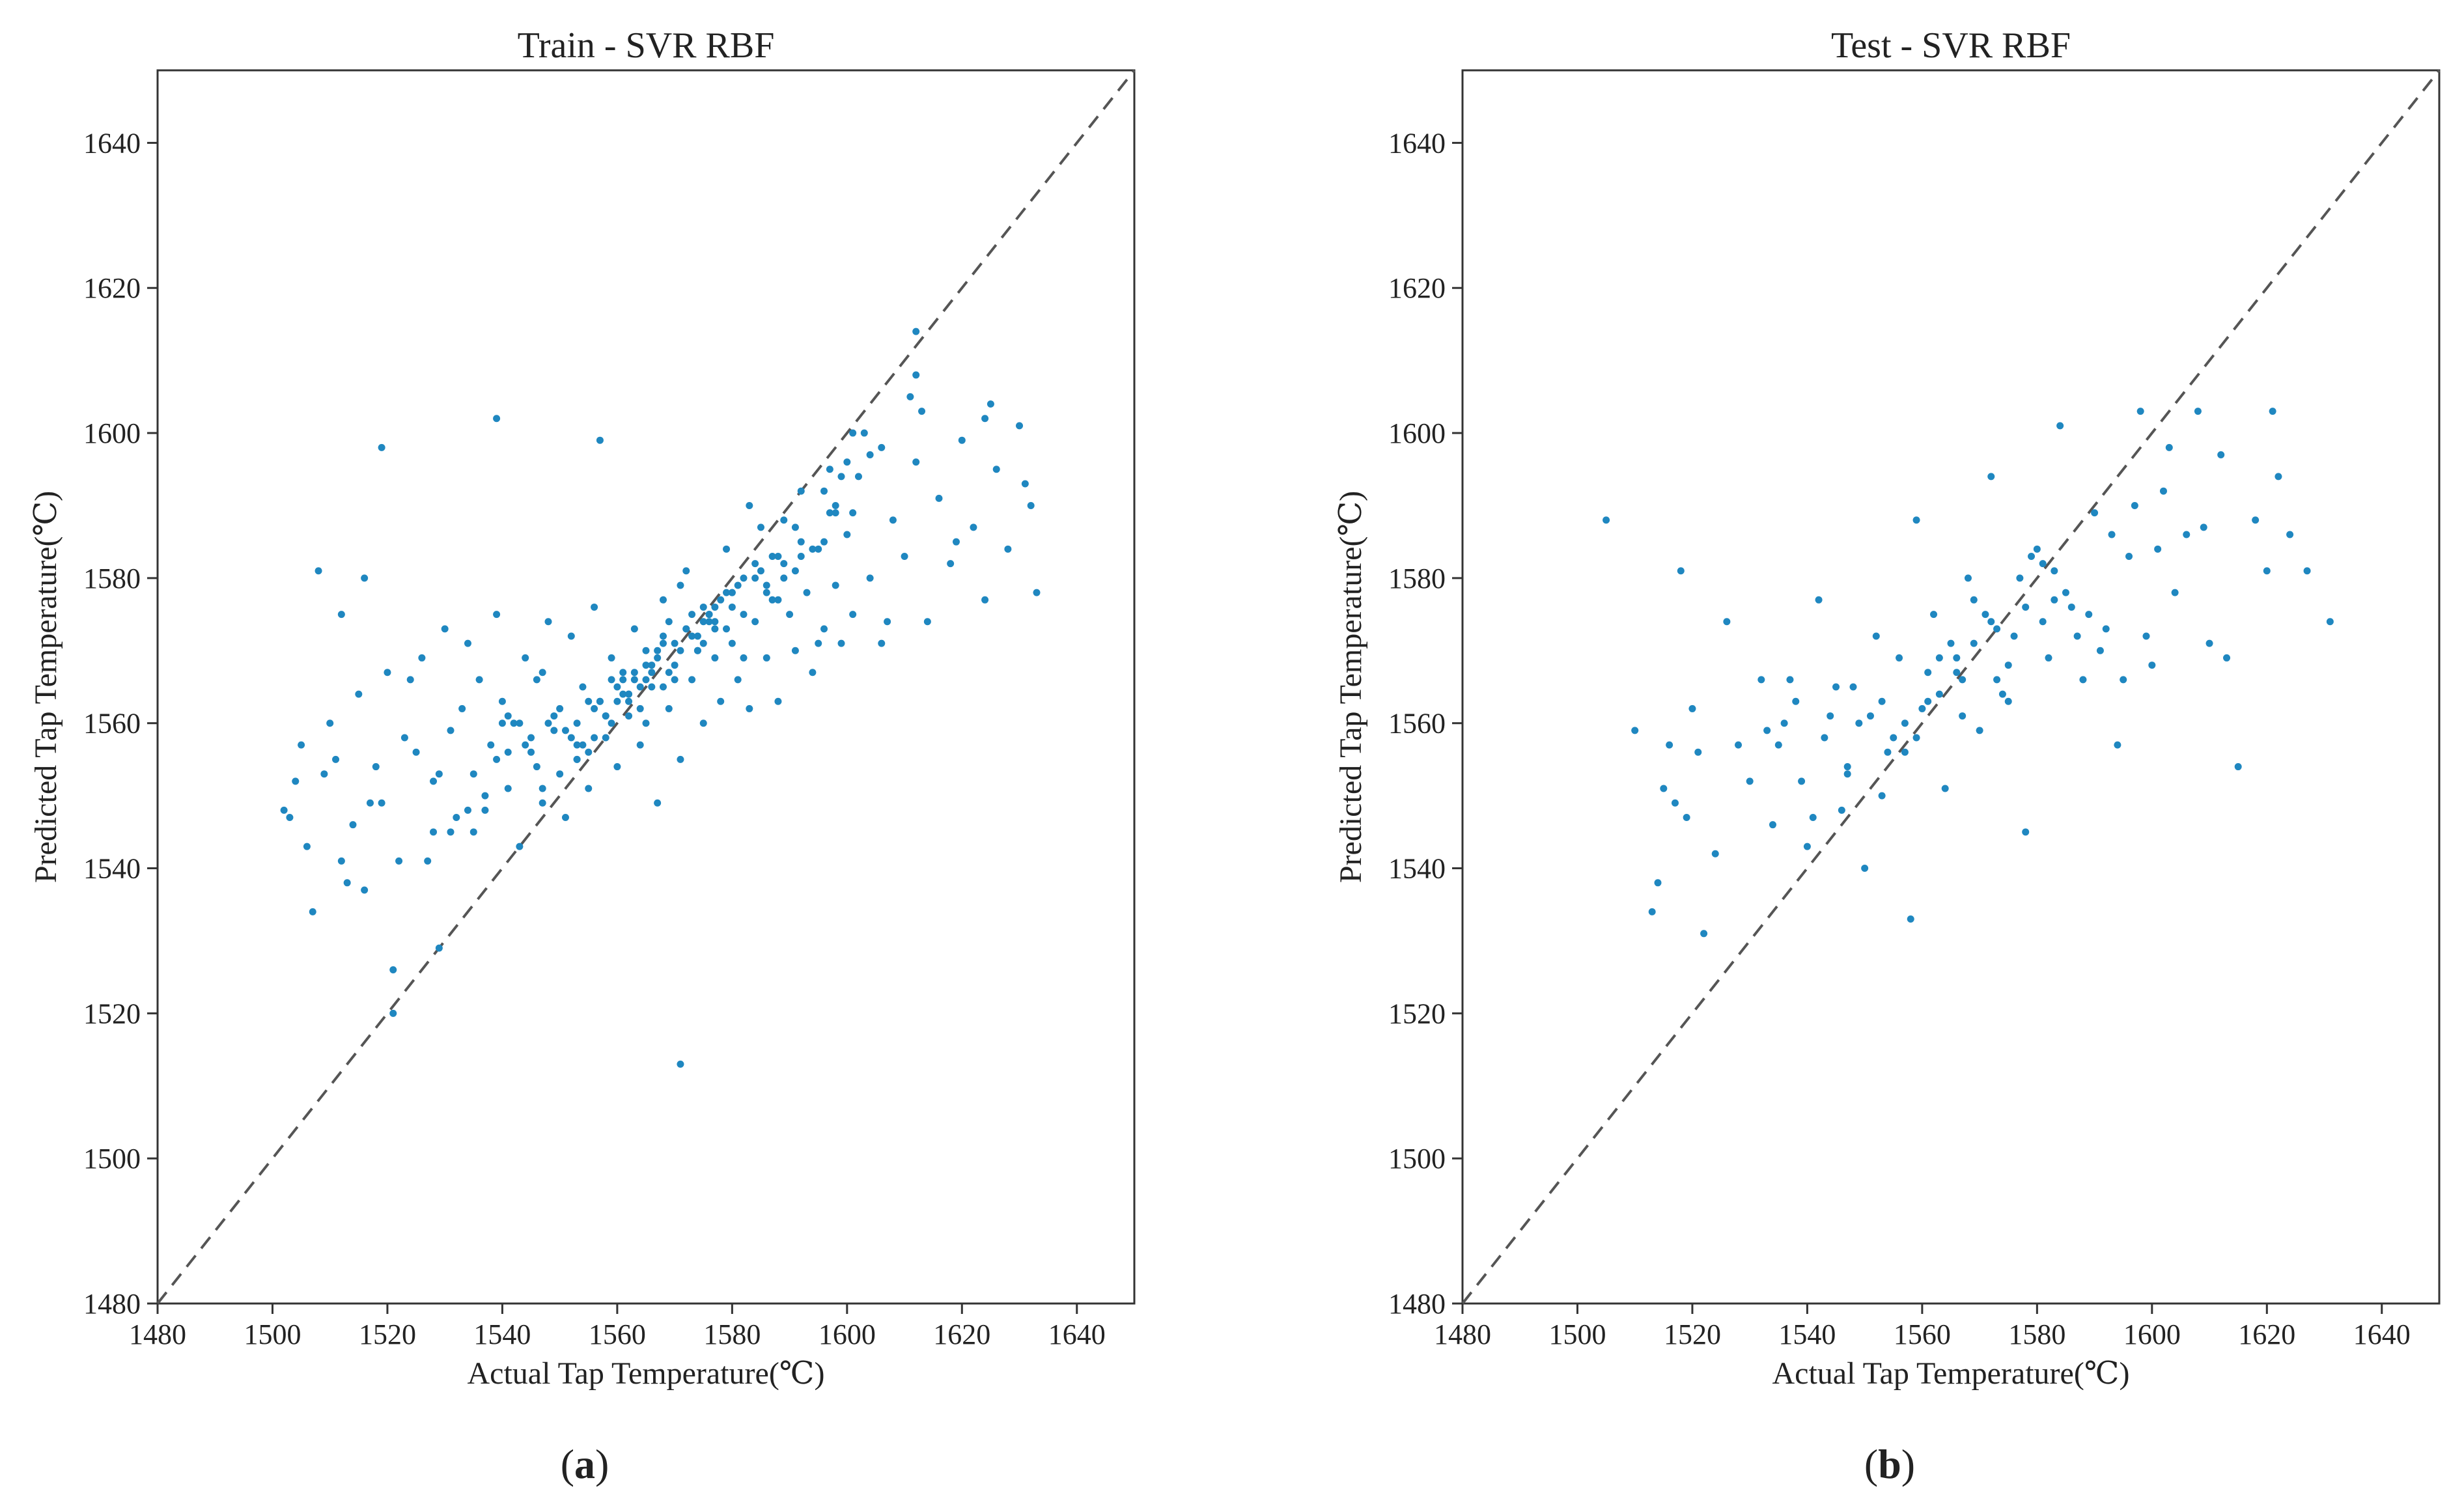 Image resolution: width=2464 pixels, height=1506 pixels. I want to click on x-tick-label: 1620, so click(962, 1334).